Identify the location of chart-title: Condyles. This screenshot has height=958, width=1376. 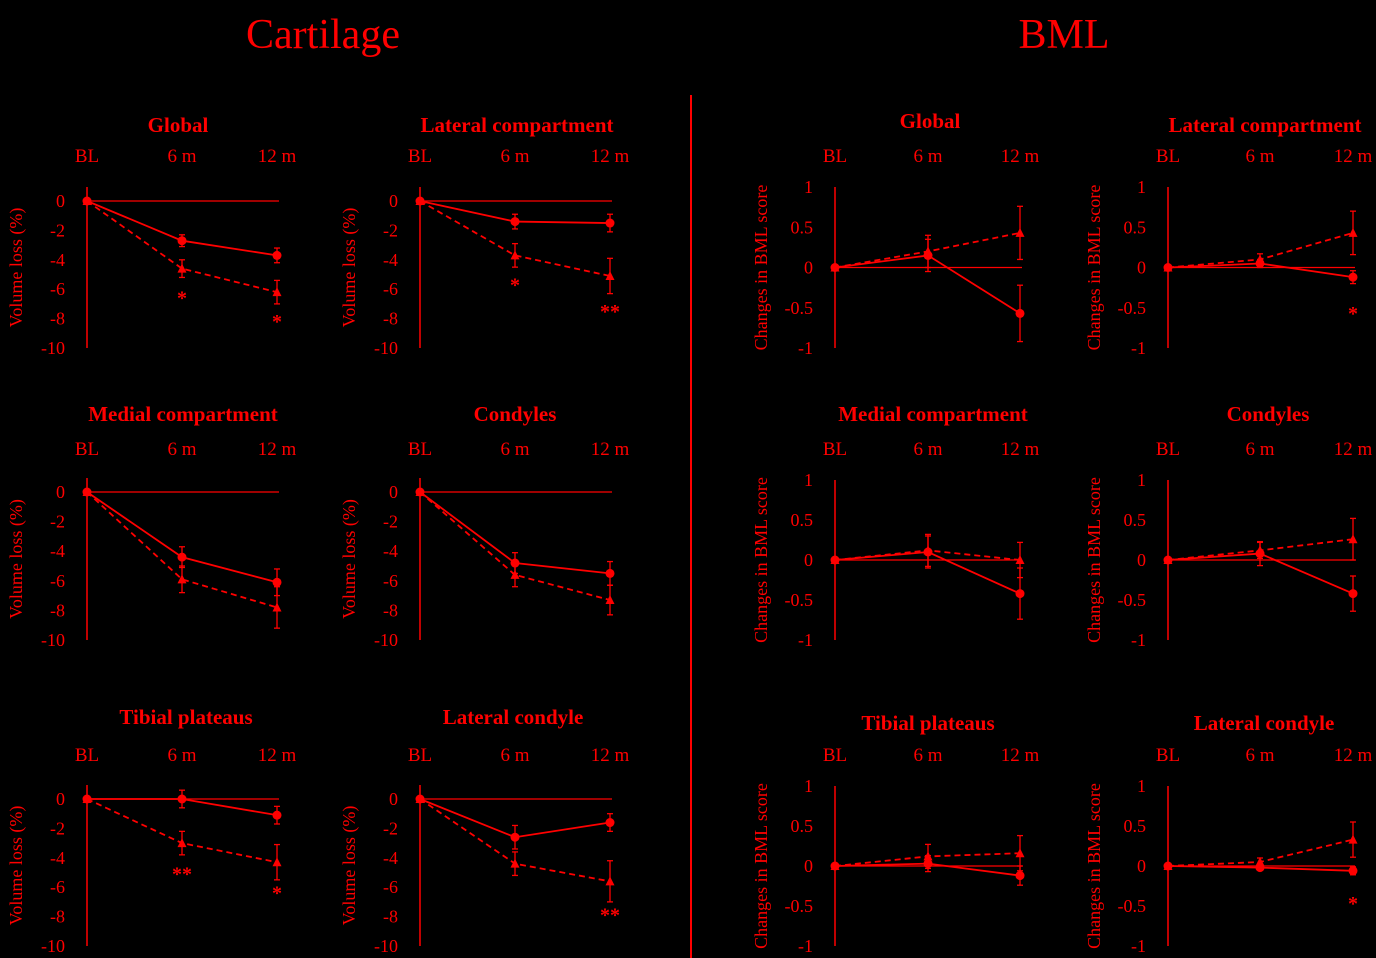
(515, 414).